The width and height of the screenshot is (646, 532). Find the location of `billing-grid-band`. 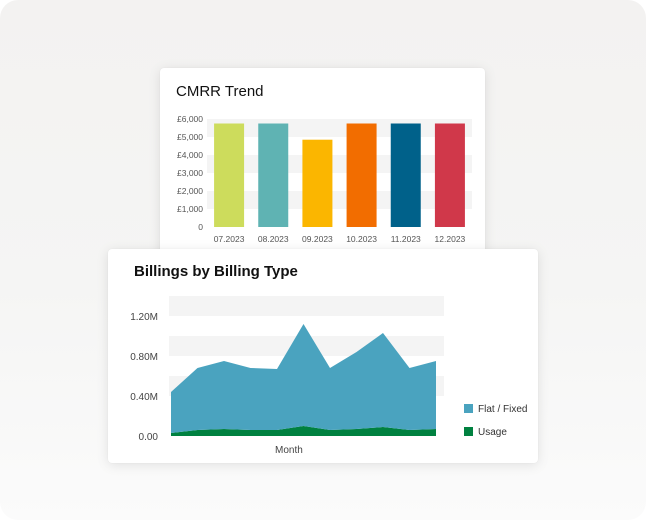

billing-grid-band is located at coordinates (306, 306).